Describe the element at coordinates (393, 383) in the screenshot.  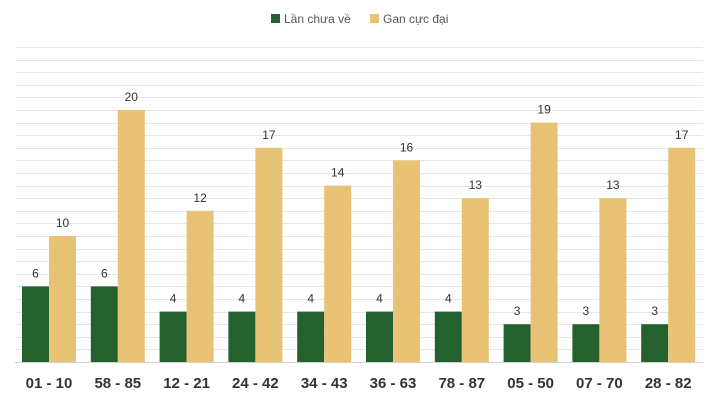
I see `x-tick-label: 36 - 63` at that location.